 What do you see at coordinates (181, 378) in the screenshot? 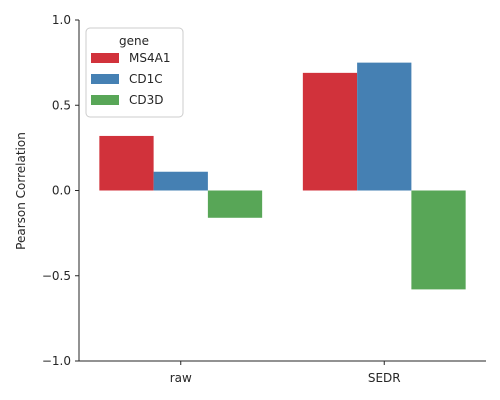
I see `x-tick-label: raw` at bounding box center [181, 378].